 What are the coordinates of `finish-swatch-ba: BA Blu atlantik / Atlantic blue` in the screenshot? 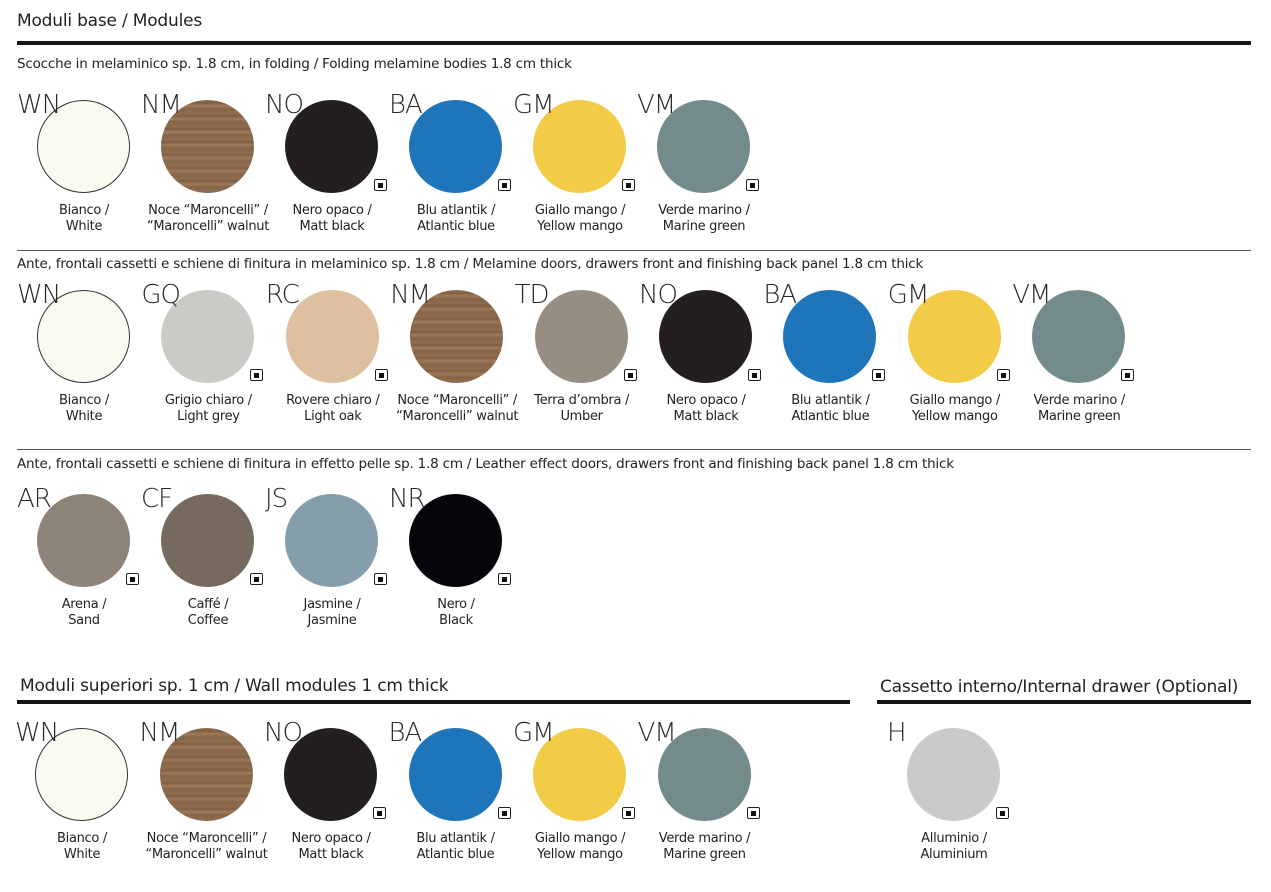 It's located at (453, 171).